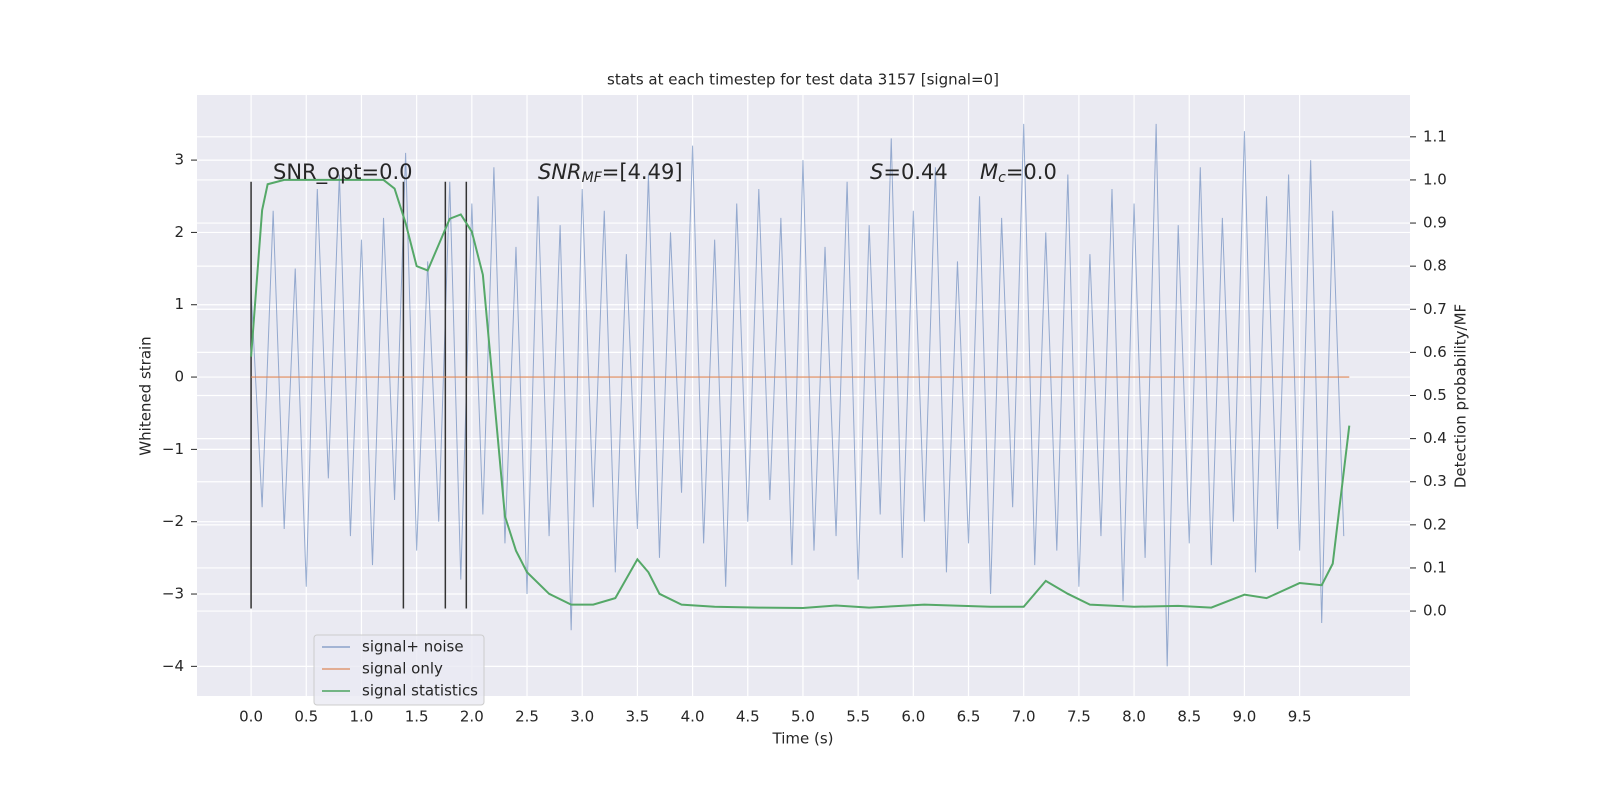 Image resolution: width=1600 pixels, height=800 pixels. I want to click on x-tick-label: 8.5, so click(1189, 717).